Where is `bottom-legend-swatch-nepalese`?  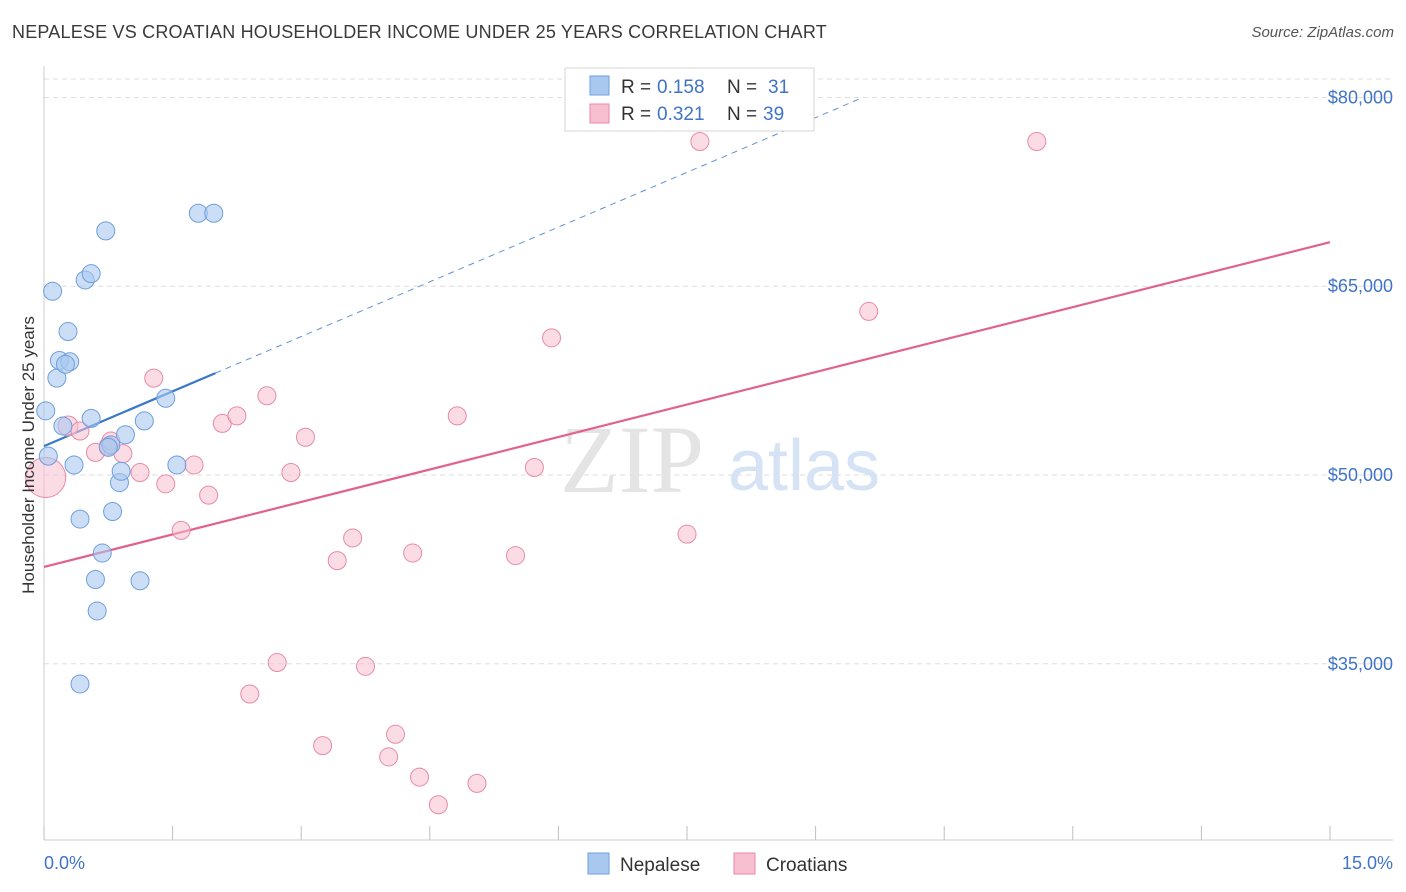
bottom-legend-swatch-nepalese is located at coordinates (598, 863).